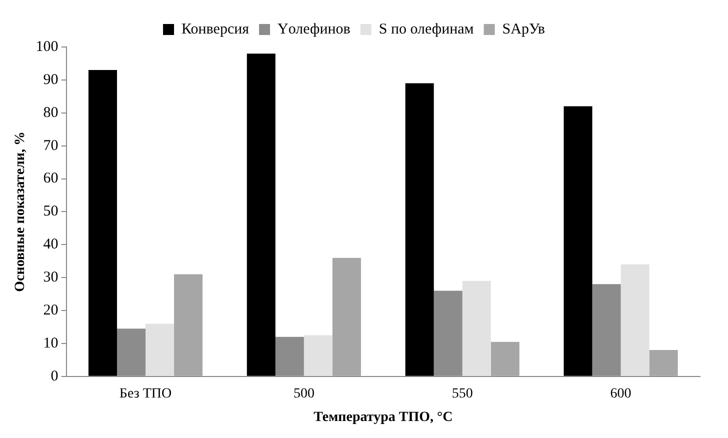  I want to click on y-tick-label: 80, so click(50, 112).